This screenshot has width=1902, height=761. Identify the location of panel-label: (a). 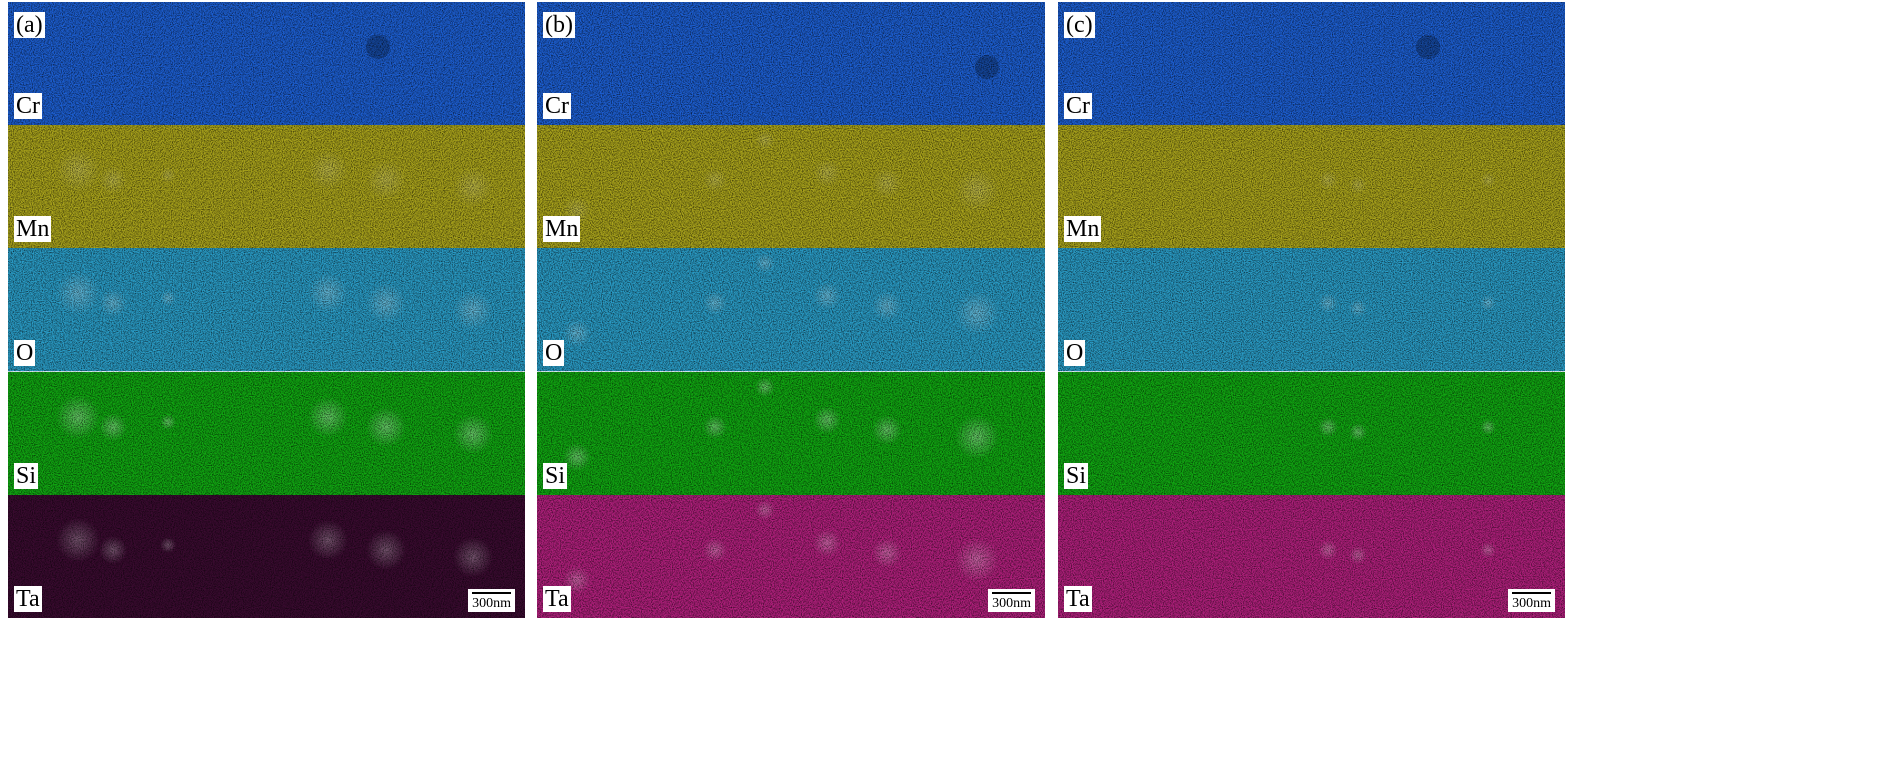
(29, 25).